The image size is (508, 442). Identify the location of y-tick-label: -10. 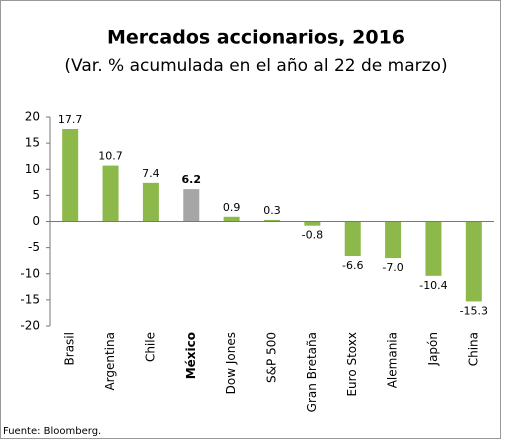
(30, 273).